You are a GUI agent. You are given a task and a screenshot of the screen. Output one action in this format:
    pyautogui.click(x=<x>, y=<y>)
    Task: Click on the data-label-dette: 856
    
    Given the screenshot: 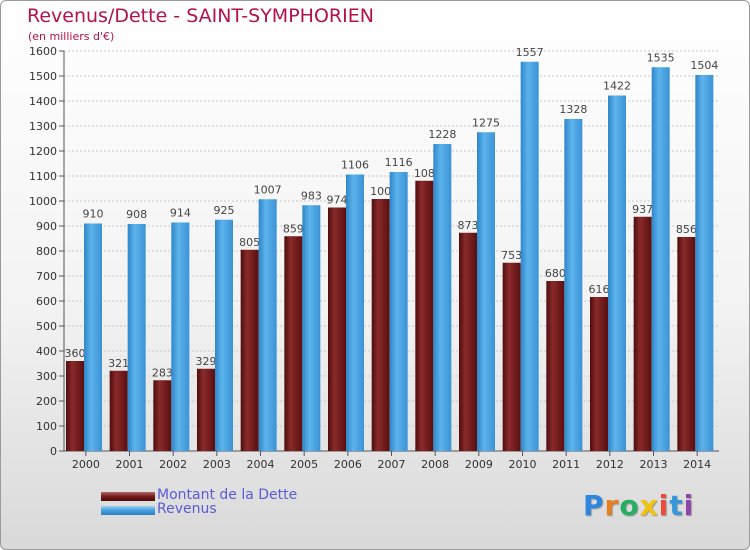 What is the action you would take?
    pyautogui.click(x=686, y=229)
    